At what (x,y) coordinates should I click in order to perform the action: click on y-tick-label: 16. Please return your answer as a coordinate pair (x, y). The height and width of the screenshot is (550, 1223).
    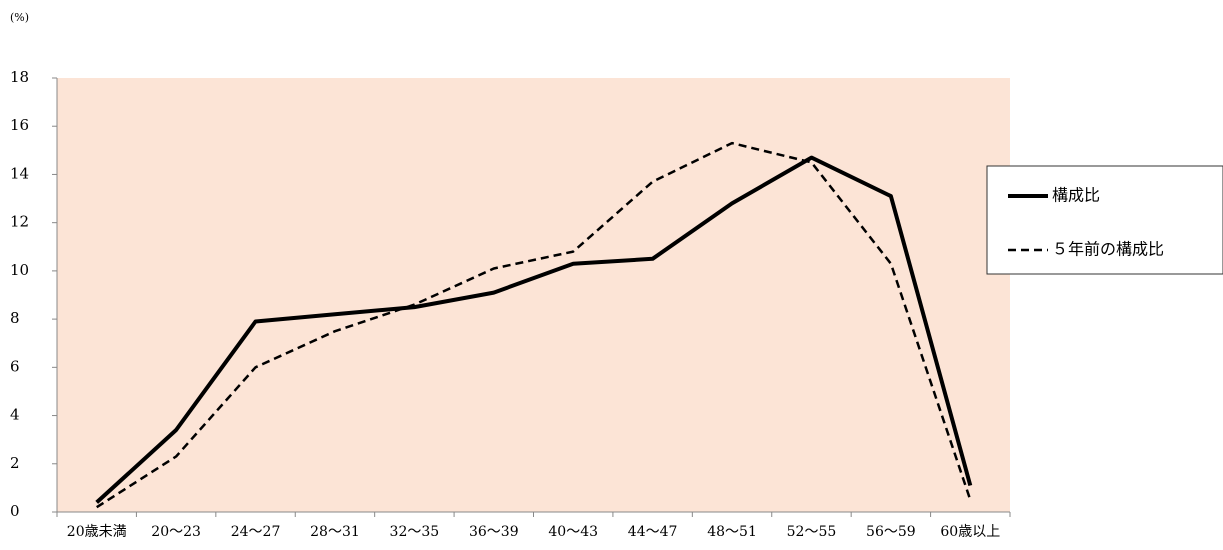
    Looking at the image, I should click on (19, 125).